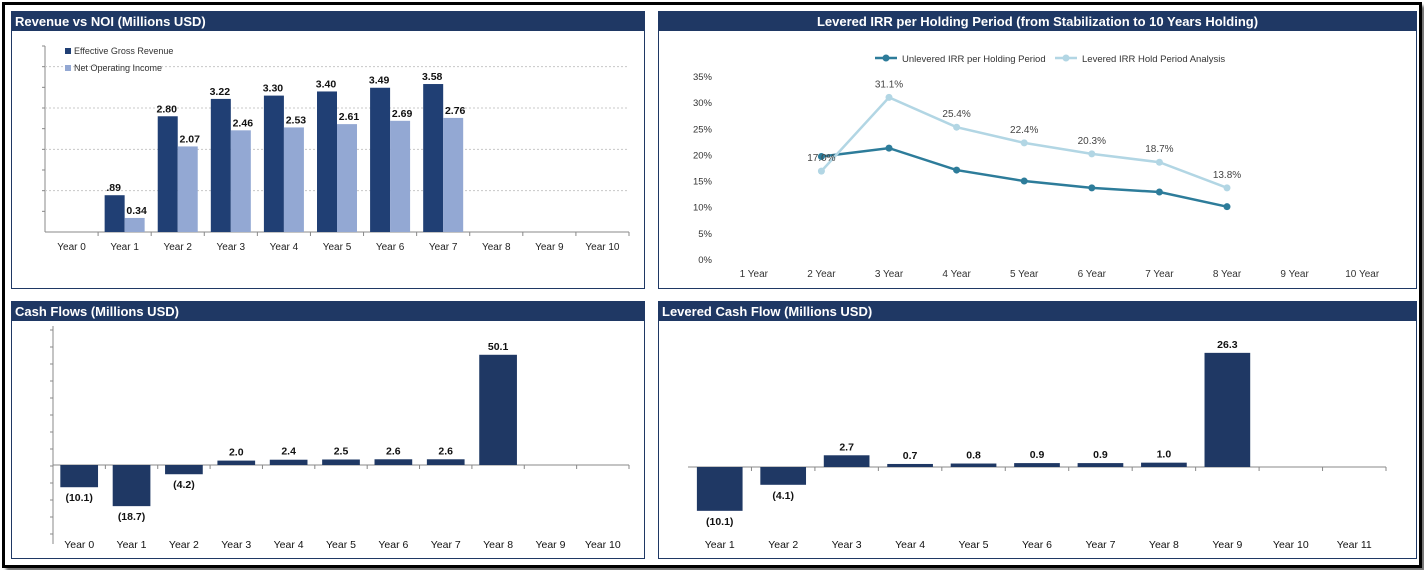  I want to click on data-label: 1.0, so click(1164, 455).